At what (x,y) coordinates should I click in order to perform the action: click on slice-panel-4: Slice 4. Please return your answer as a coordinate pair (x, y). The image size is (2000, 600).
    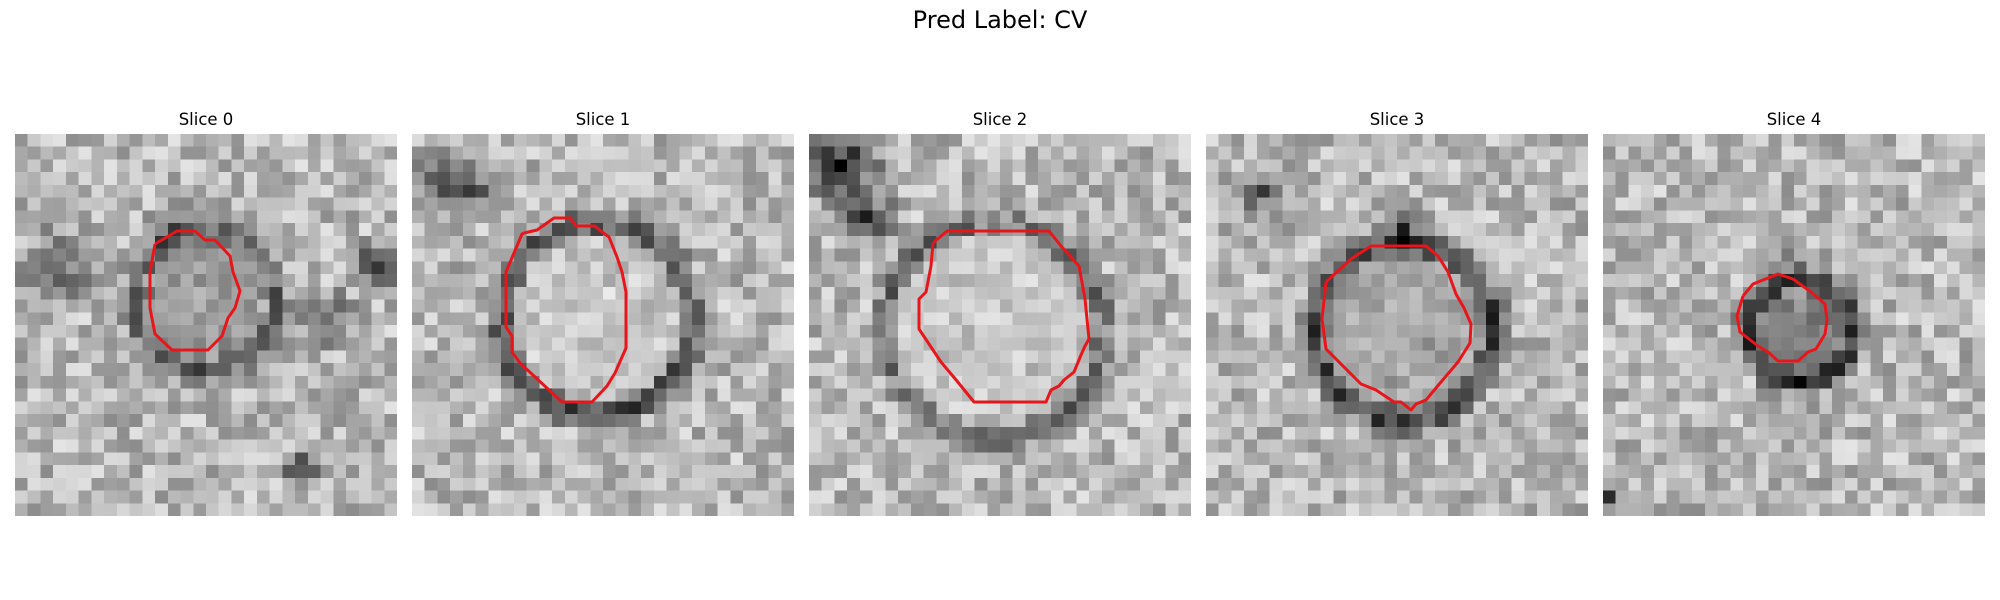
    Looking at the image, I should click on (1794, 313).